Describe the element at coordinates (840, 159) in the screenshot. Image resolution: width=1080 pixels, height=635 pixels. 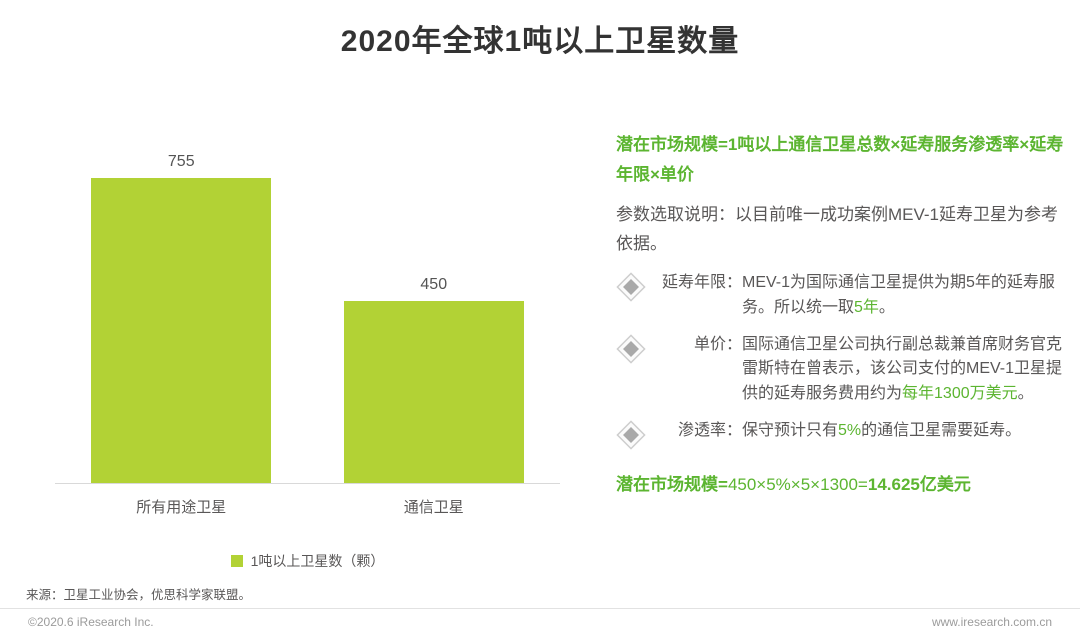
I see `formula-heading: 潜在市场规模=1吨以上通信卫星总数×延寿服务渗透率×延寿年限×单价` at that location.